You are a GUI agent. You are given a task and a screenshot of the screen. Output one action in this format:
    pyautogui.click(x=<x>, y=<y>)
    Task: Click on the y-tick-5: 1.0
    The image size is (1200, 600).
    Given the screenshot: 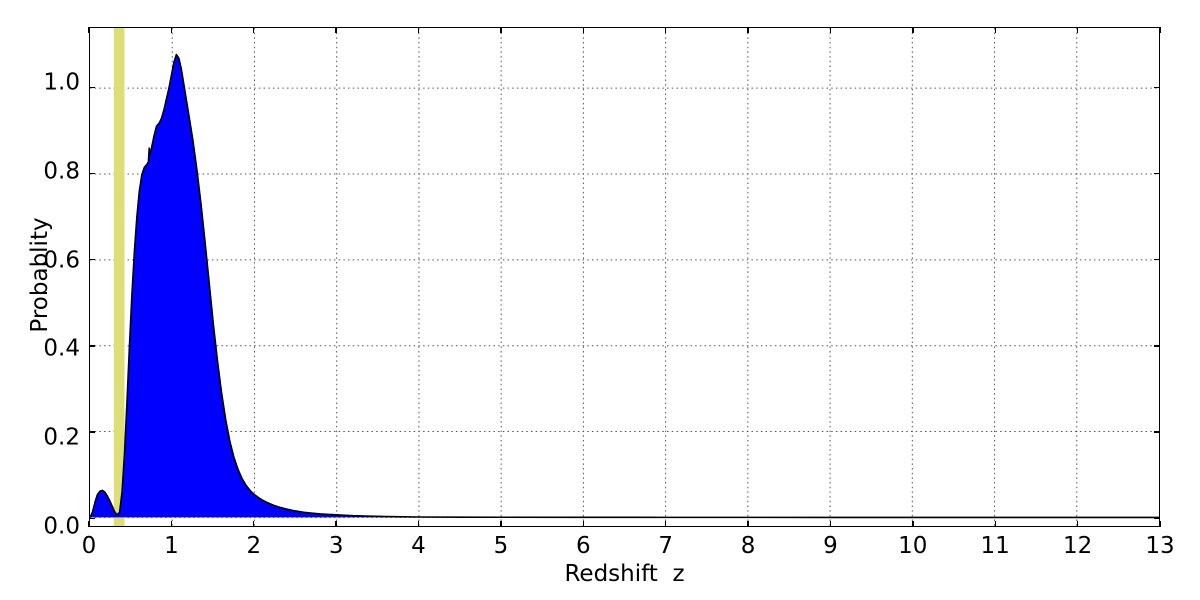 What is the action you would take?
    pyautogui.click(x=61, y=82)
    